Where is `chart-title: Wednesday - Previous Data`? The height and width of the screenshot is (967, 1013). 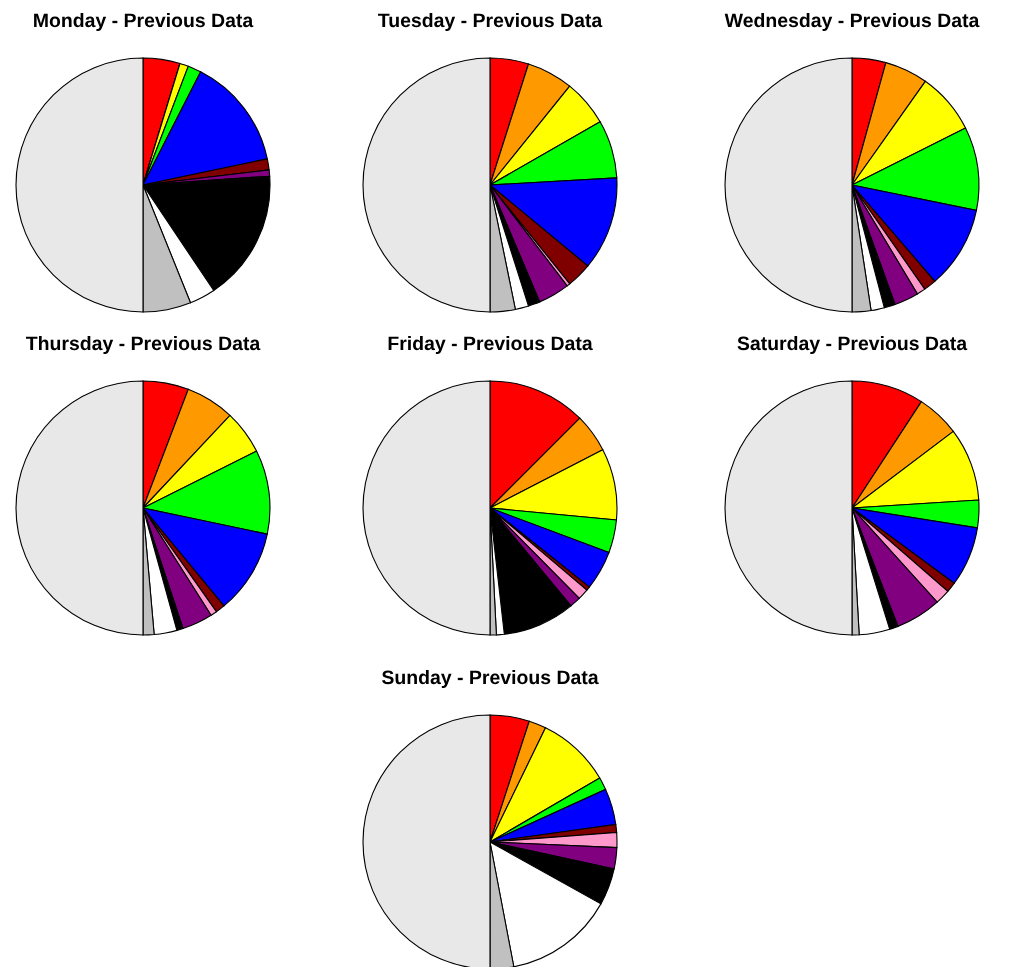
chart-title: Wednesday - Previous Data is located at coordinates (852, 22).